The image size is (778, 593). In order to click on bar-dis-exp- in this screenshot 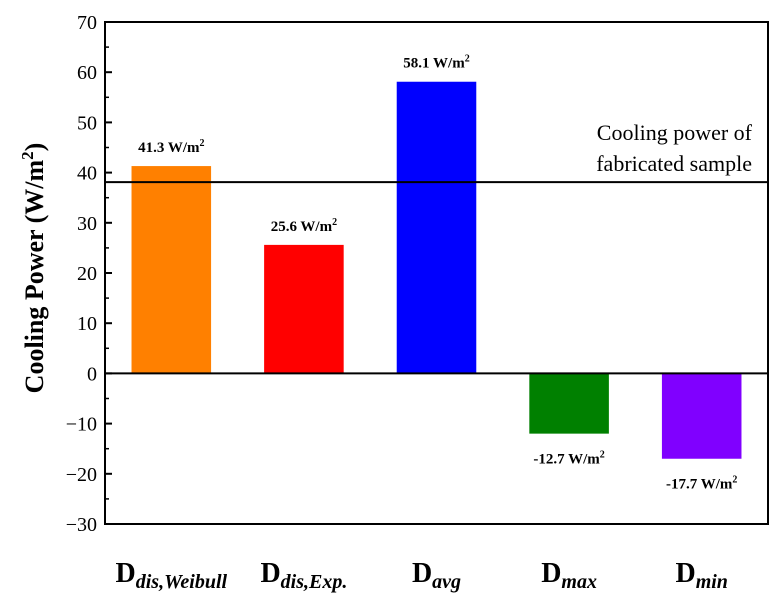, I will do `click(304, 309)`.